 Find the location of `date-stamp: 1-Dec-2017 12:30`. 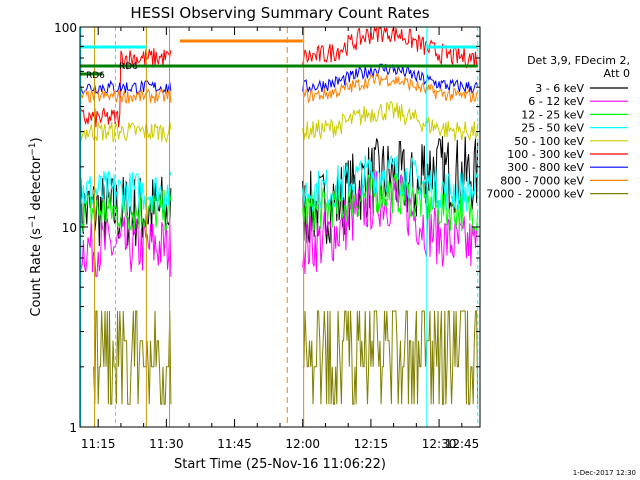

date-stamp: 1-Dec-2017 12:30 is located at coordinates (604, 473).